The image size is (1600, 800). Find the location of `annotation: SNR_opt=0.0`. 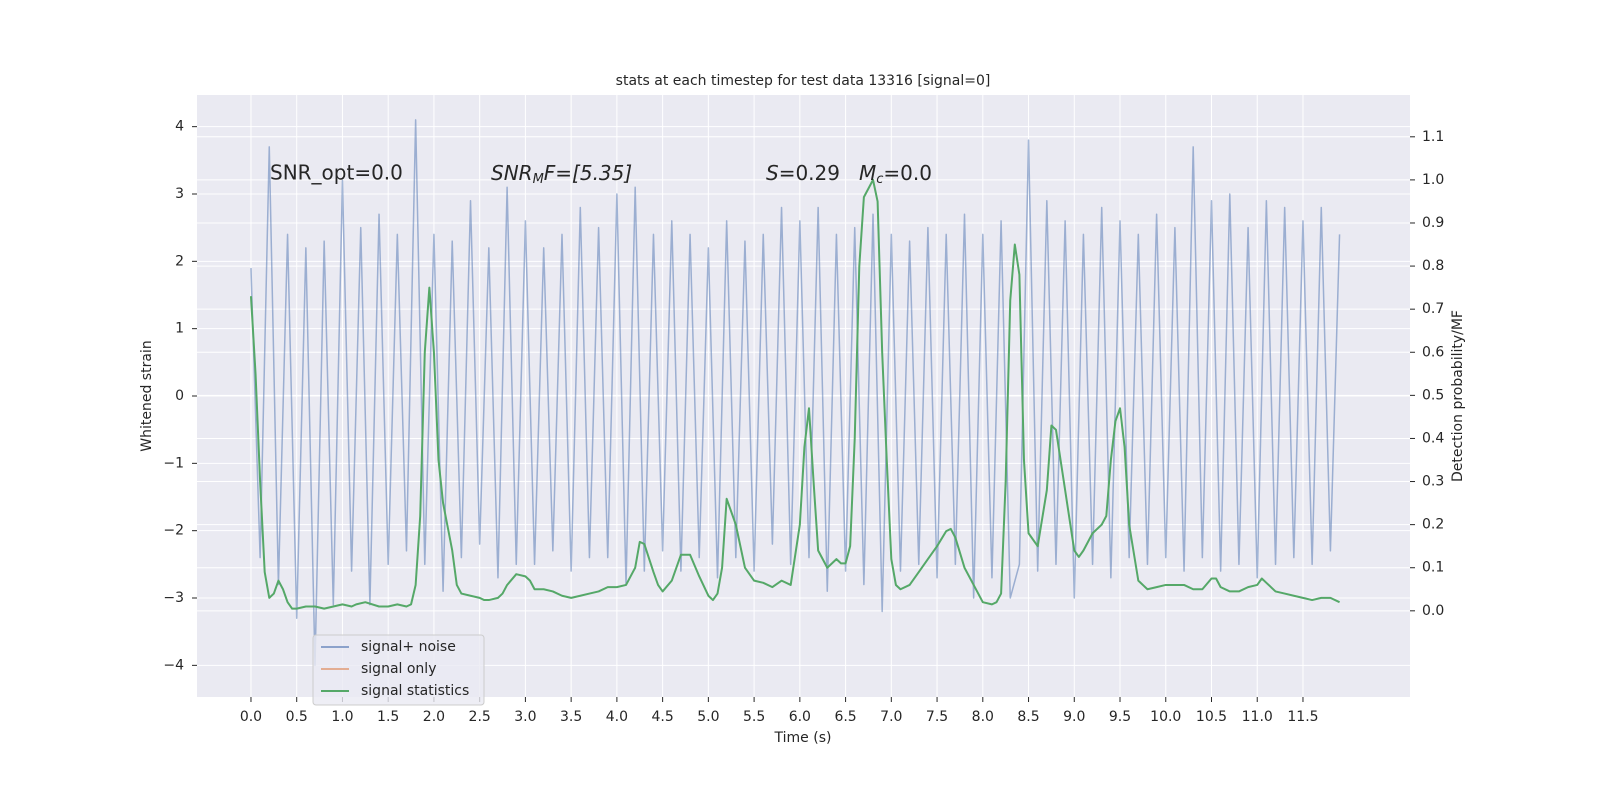

annotation: SNR_opt=0.0 is located at coordinates (336, 173).